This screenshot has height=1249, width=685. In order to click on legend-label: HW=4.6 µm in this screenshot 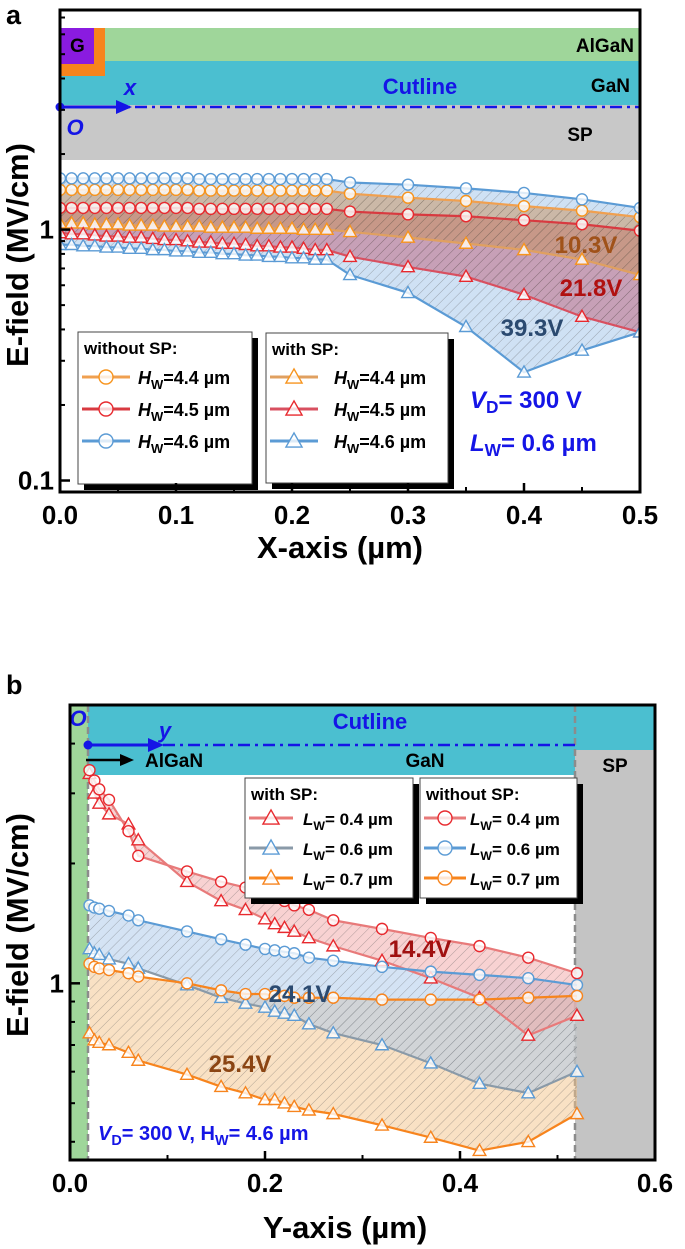, I will do `click(184, 444)`.